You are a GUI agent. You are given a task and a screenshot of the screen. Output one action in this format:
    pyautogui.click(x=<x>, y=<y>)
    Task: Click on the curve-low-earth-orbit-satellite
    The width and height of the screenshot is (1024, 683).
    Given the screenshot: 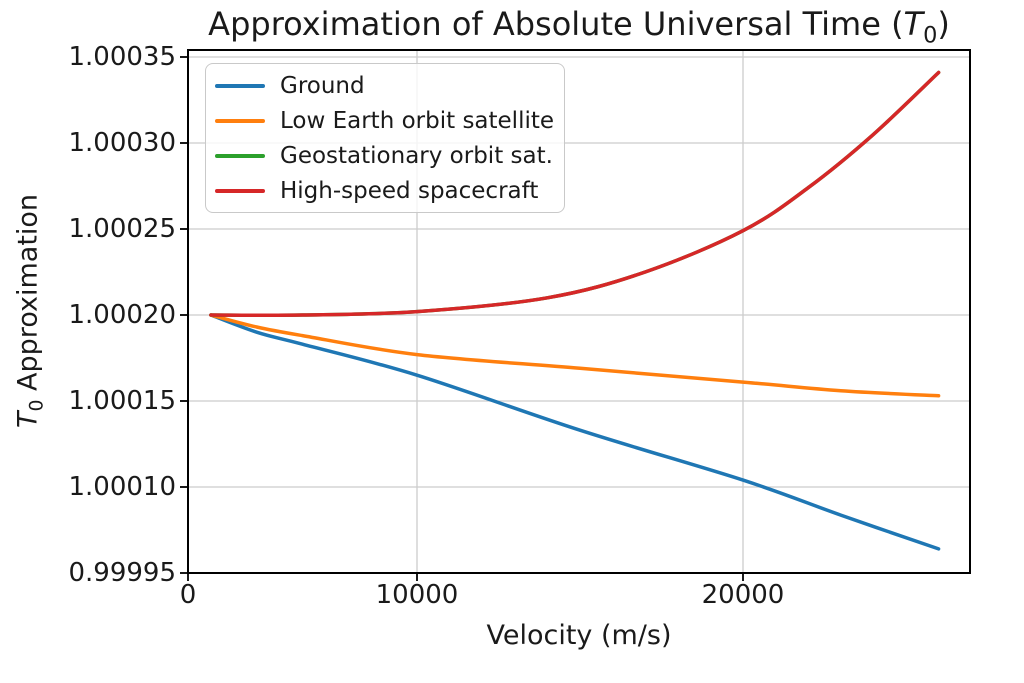 What is the action you would take?
    pyautogui.click(x=575, y=355)
    